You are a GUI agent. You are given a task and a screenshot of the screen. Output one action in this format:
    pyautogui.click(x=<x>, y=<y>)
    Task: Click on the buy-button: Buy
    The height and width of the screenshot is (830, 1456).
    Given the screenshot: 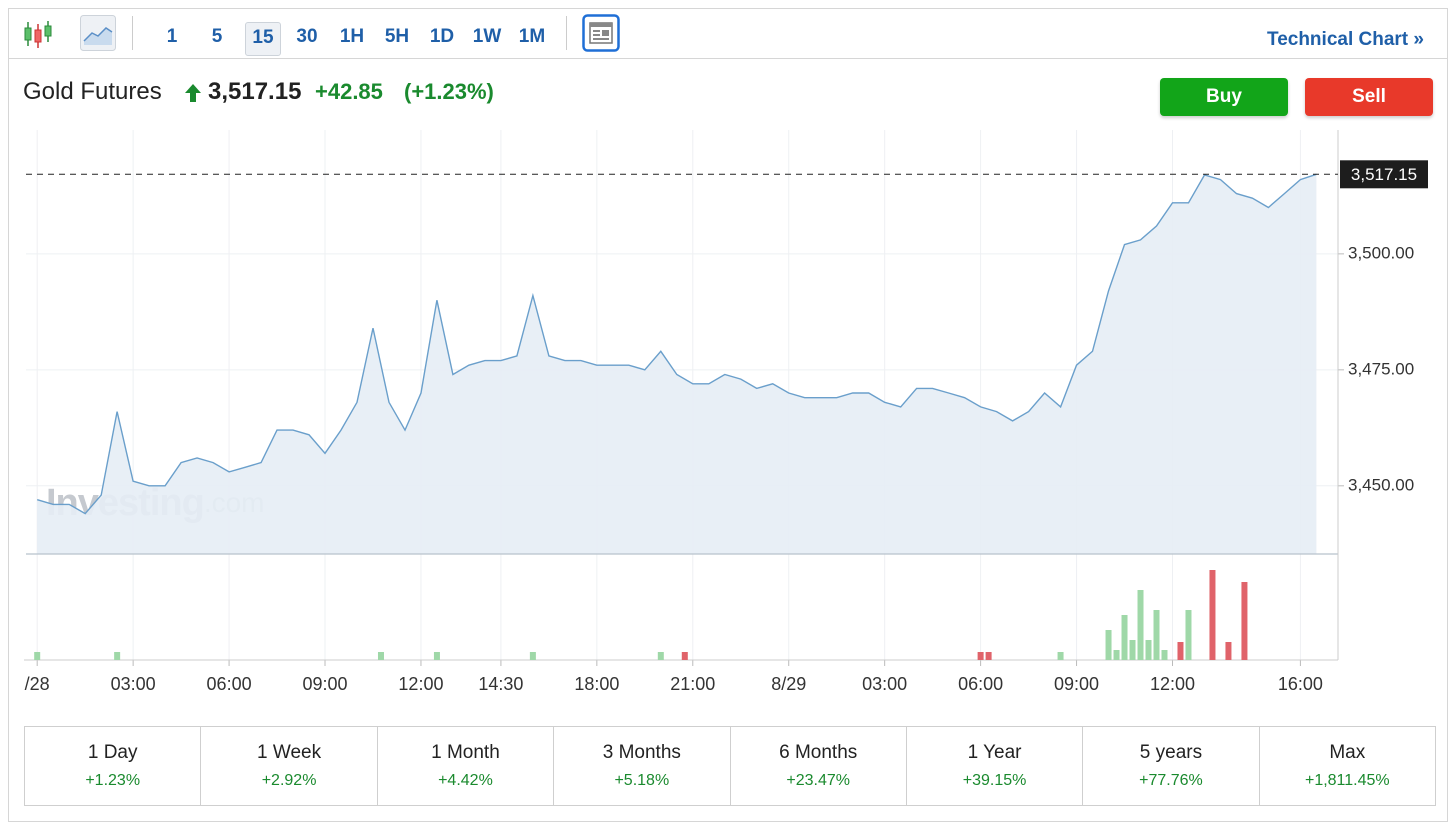 What is the action you would take?
    pyautogui.click(x=1224, y=97)
    